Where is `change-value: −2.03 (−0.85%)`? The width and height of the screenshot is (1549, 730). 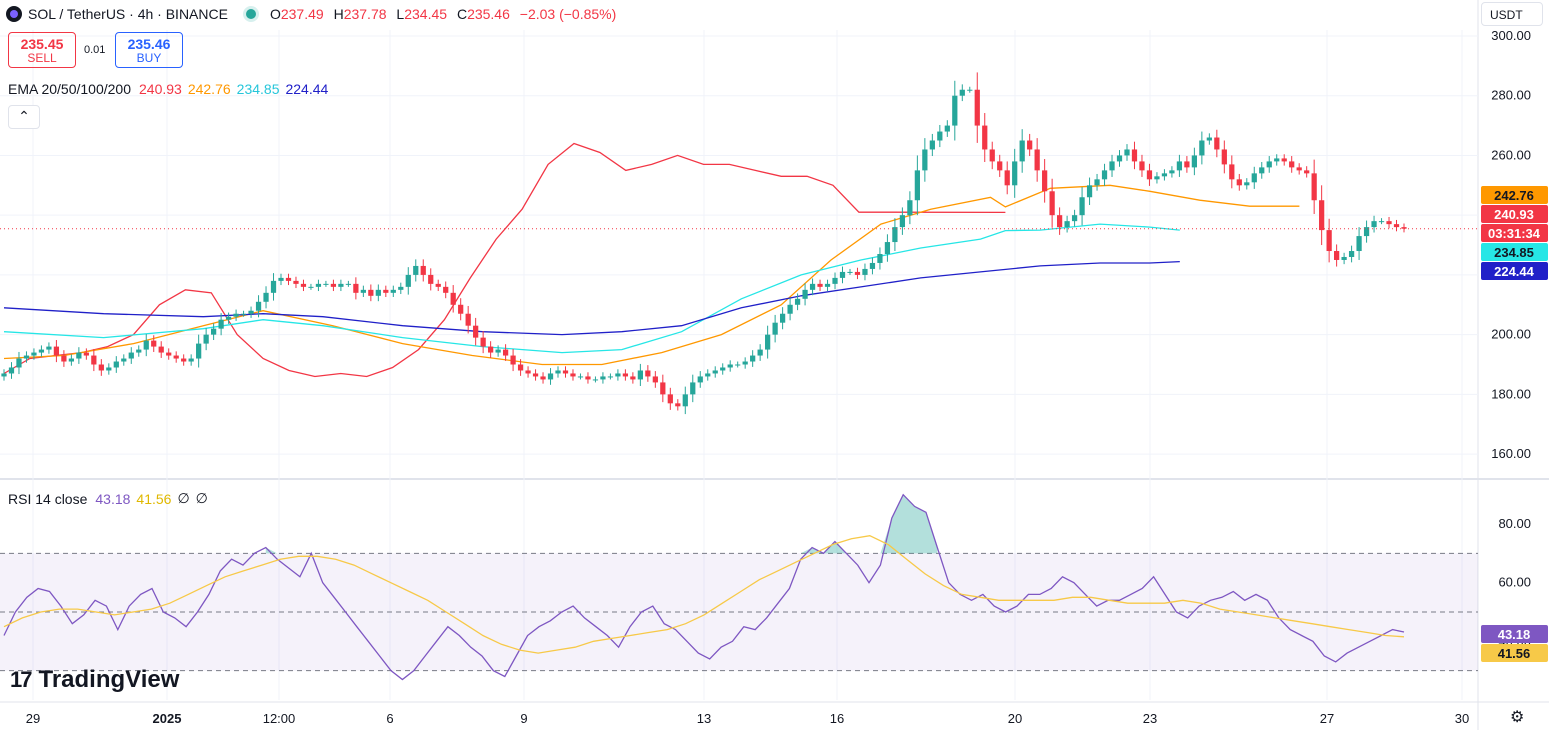 change-value: −2.03 (−0.85%) is located at coordinates (568, 14).